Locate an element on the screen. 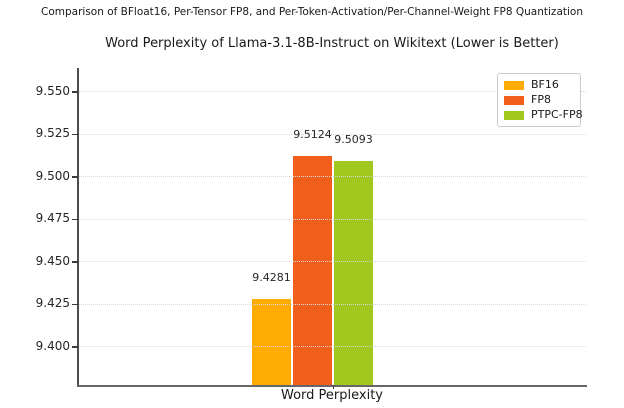 This screenshot has width=624, height=408. legend: BF16 FP8 PTPC-FP8 is located at coordinates (540, 100).